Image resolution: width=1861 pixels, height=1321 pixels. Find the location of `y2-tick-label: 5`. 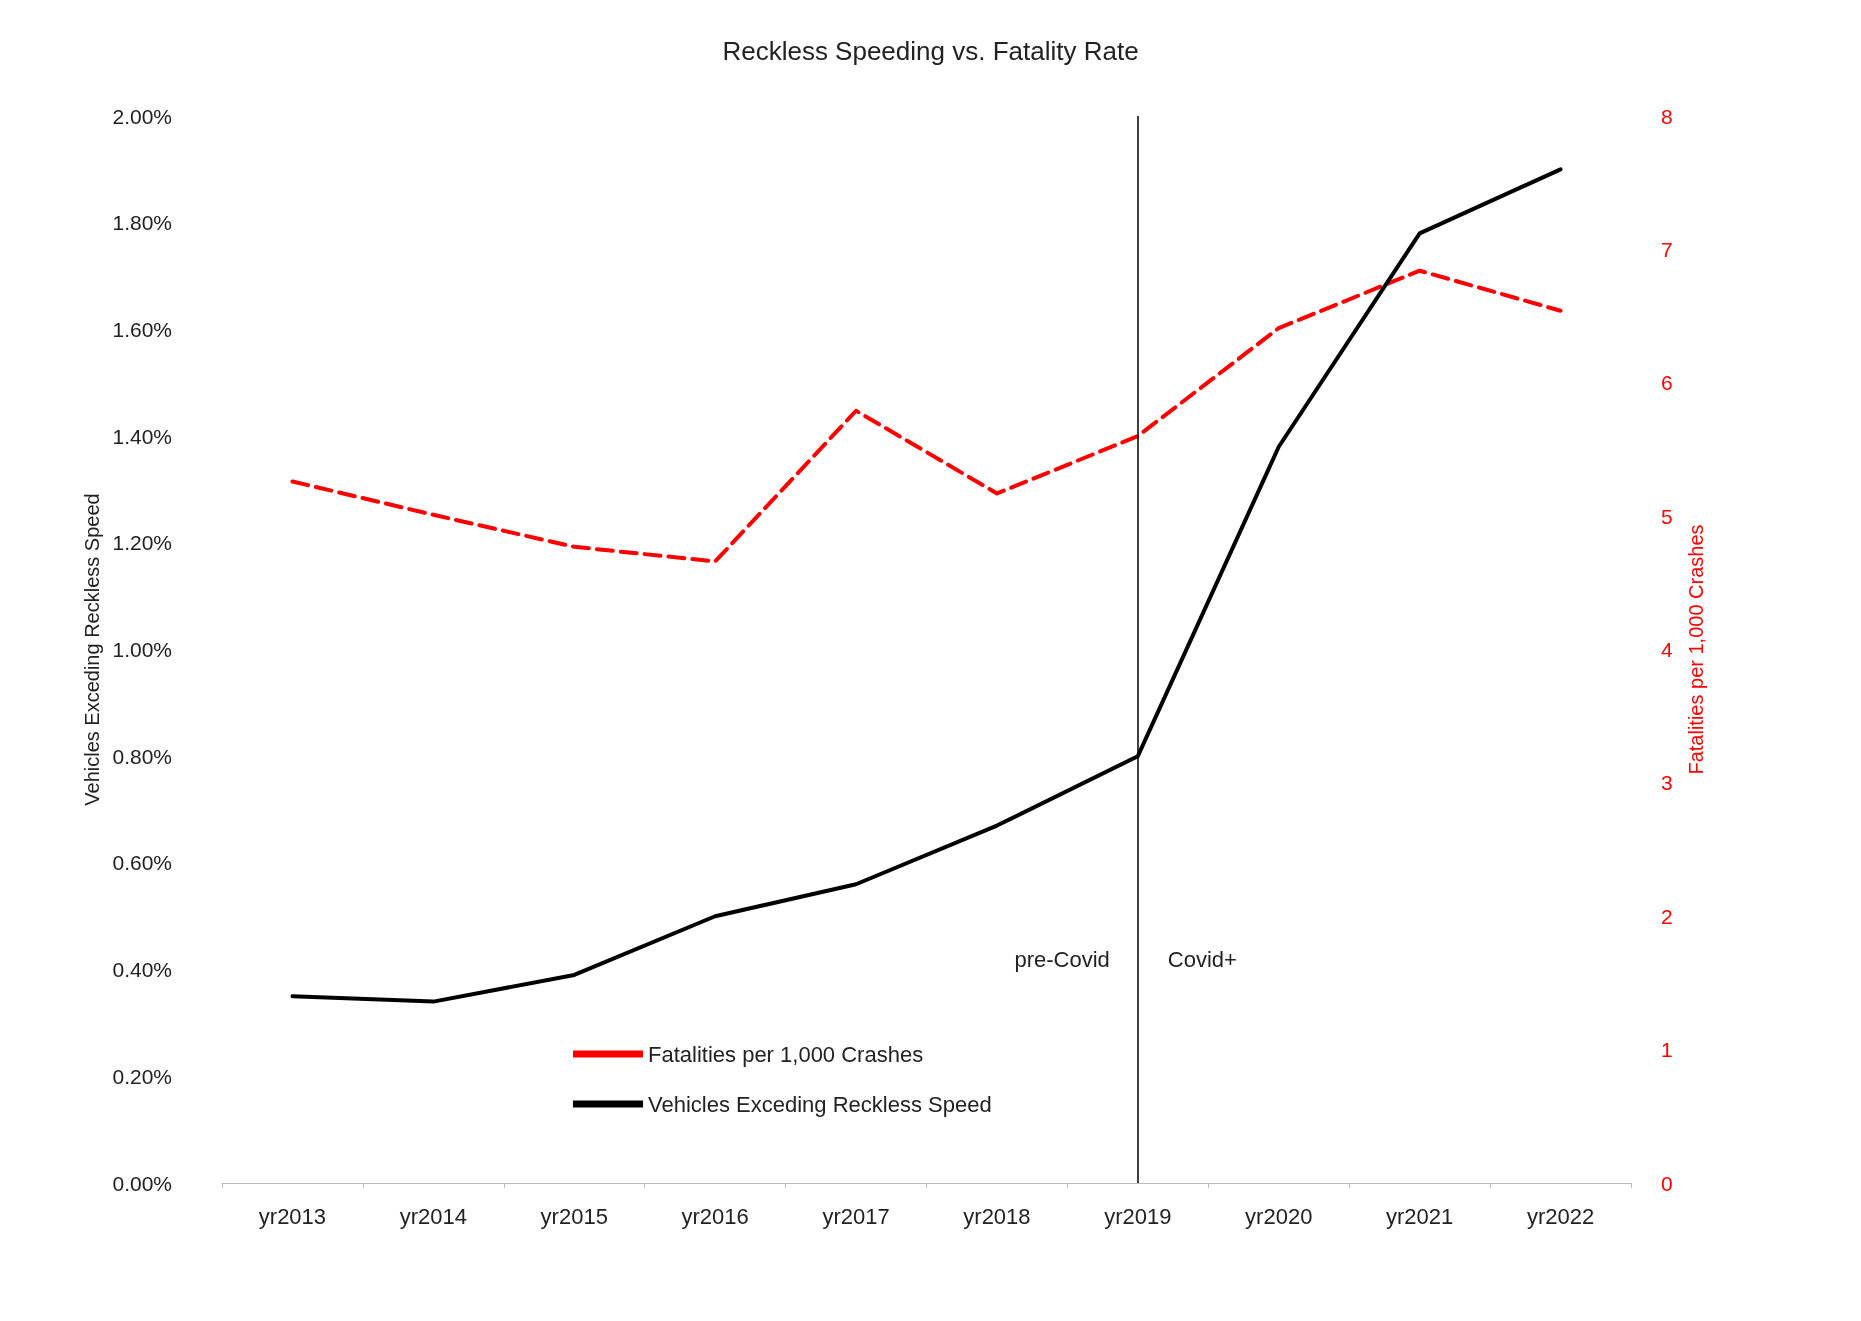

y2-tick-label: 5 is located at coordinates (1667, 516).